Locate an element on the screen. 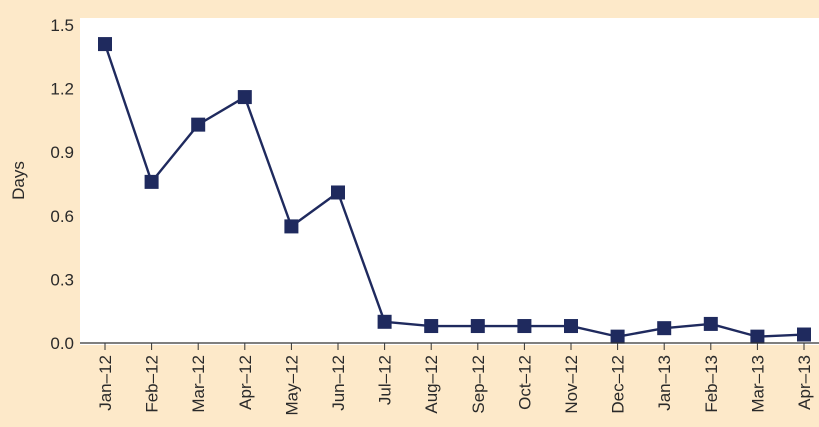 This screenshot has width=819, height=427. x-tick-label: Dec–12 is located at coordinates (618, 384).